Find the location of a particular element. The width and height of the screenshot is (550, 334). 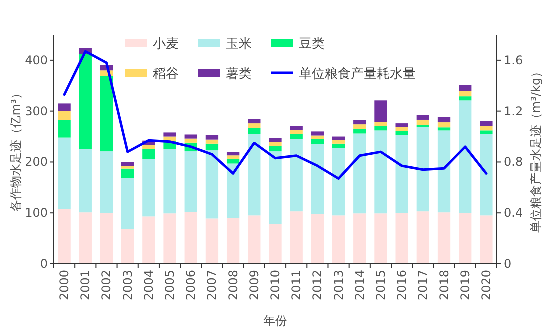

legend-label: 薯类 is located at coordinates (239, 74).